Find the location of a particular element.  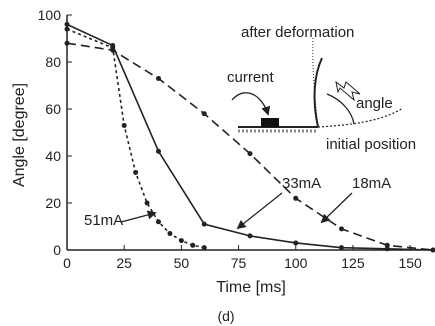

angle-arc is located at coordinates (340, 109).